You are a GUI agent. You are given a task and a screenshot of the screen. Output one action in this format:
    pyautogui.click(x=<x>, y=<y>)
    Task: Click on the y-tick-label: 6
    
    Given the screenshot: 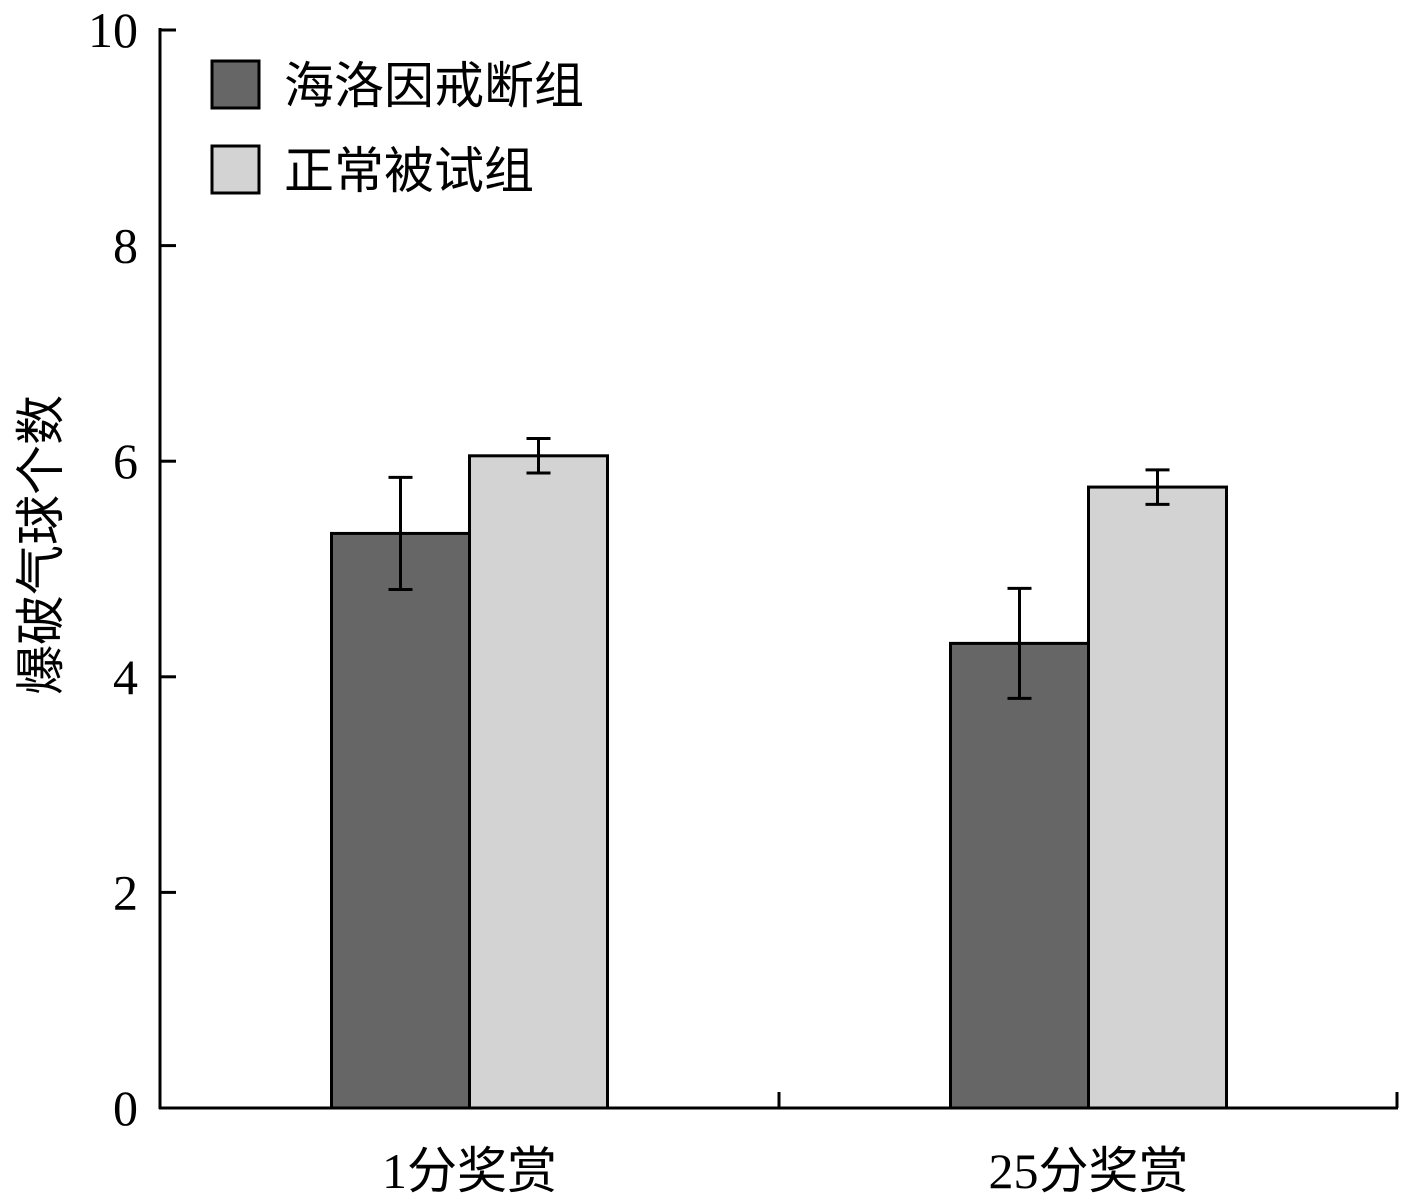 What is the action you would take?
    pyautogui.click(x=125, y=461)
    